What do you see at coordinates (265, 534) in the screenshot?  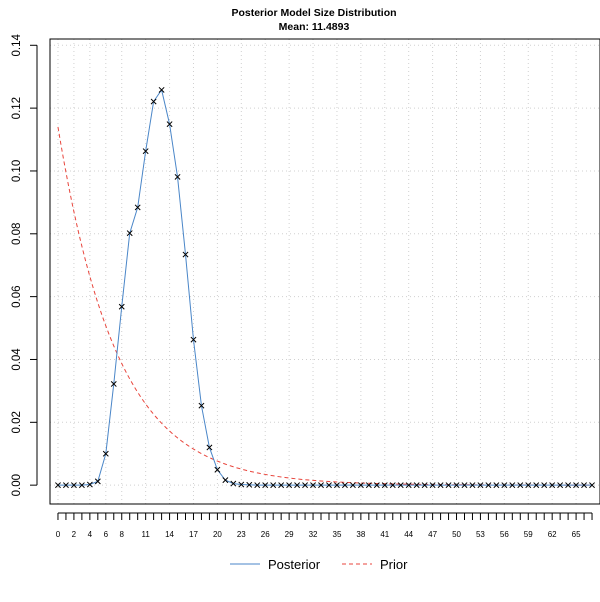 I see `x-tick-label: 26` at bounding box center [265, 534].